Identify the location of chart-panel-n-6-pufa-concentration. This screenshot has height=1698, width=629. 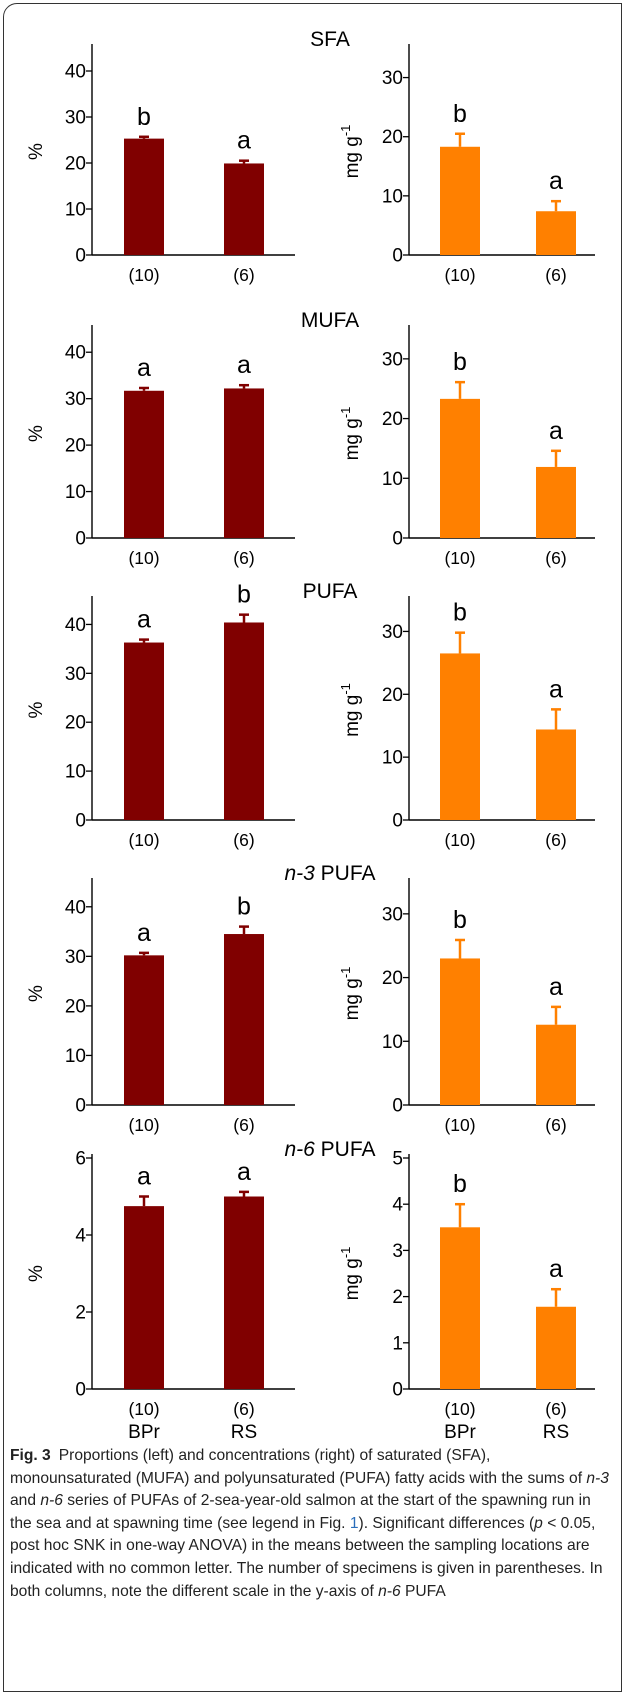
(499, 1272).